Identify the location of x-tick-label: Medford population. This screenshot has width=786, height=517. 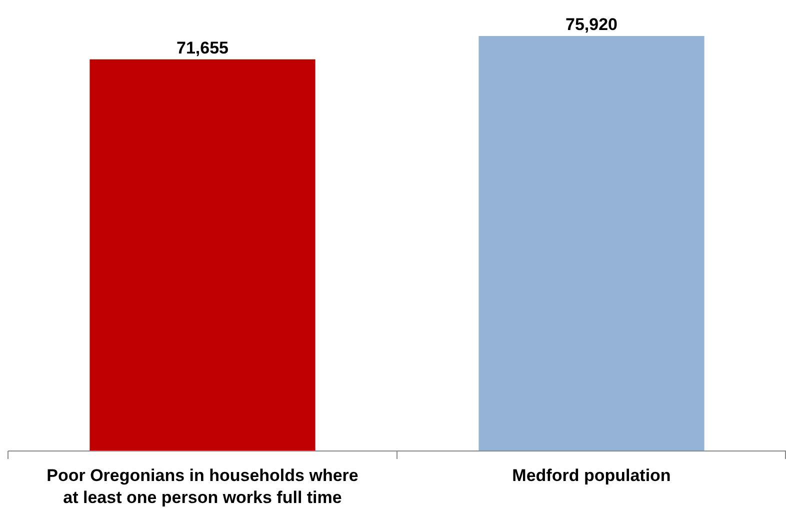
(591, 475).